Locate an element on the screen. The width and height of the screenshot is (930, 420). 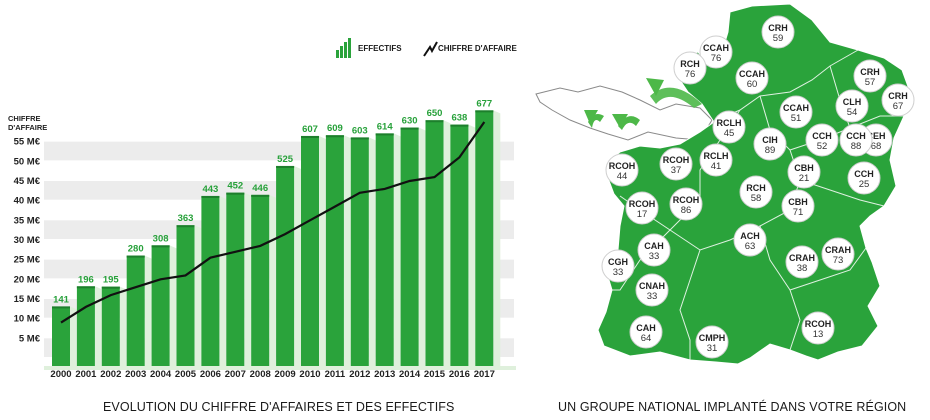
region-value: 59 is located at coordinates (778, 38).